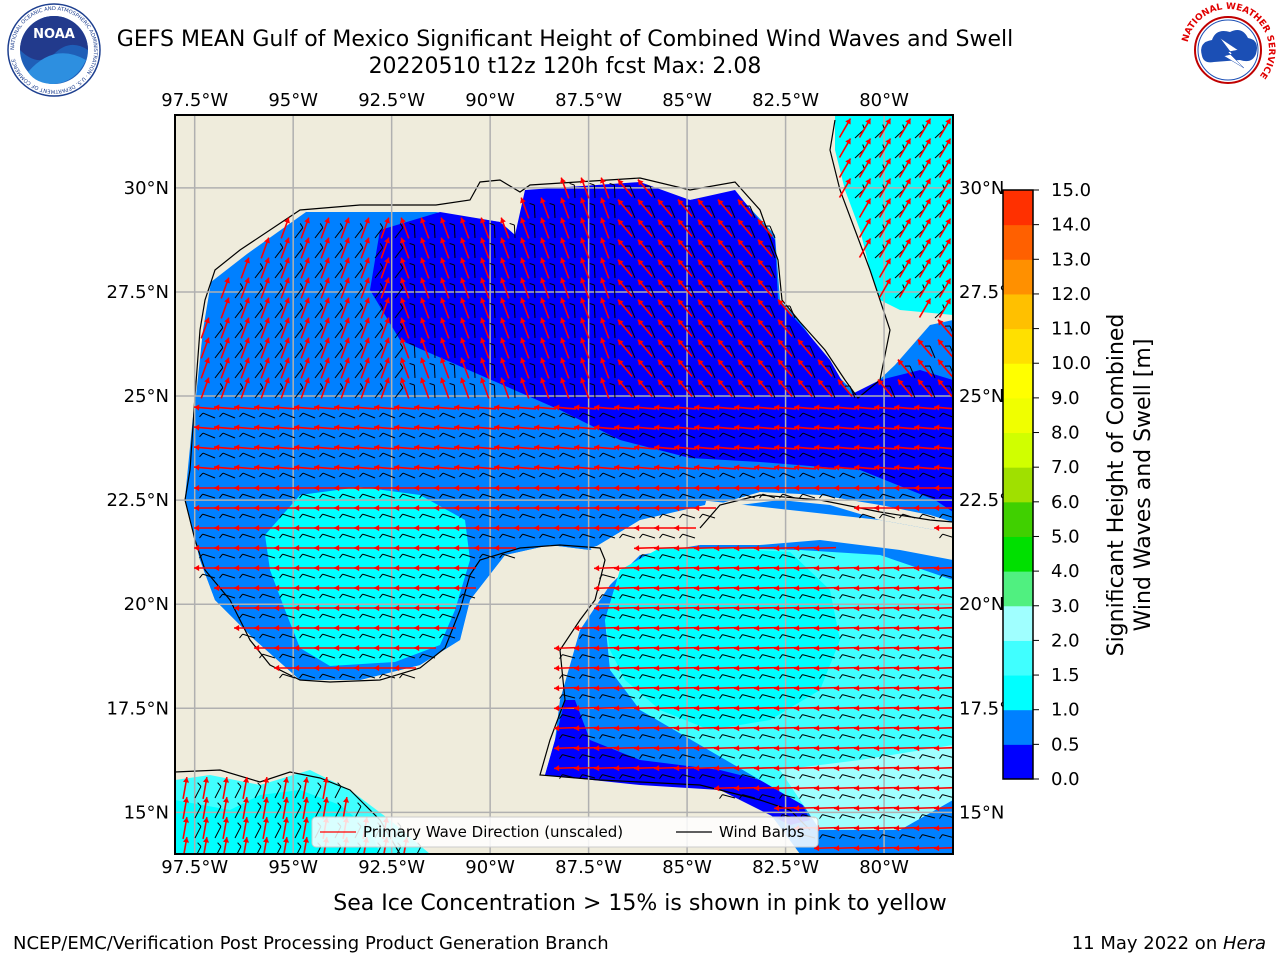  What do you see at coordinates (884, 867) in the screenshot?
I see `lon-tick-label-bottom: 80°W` at bounding box center [884, 867].